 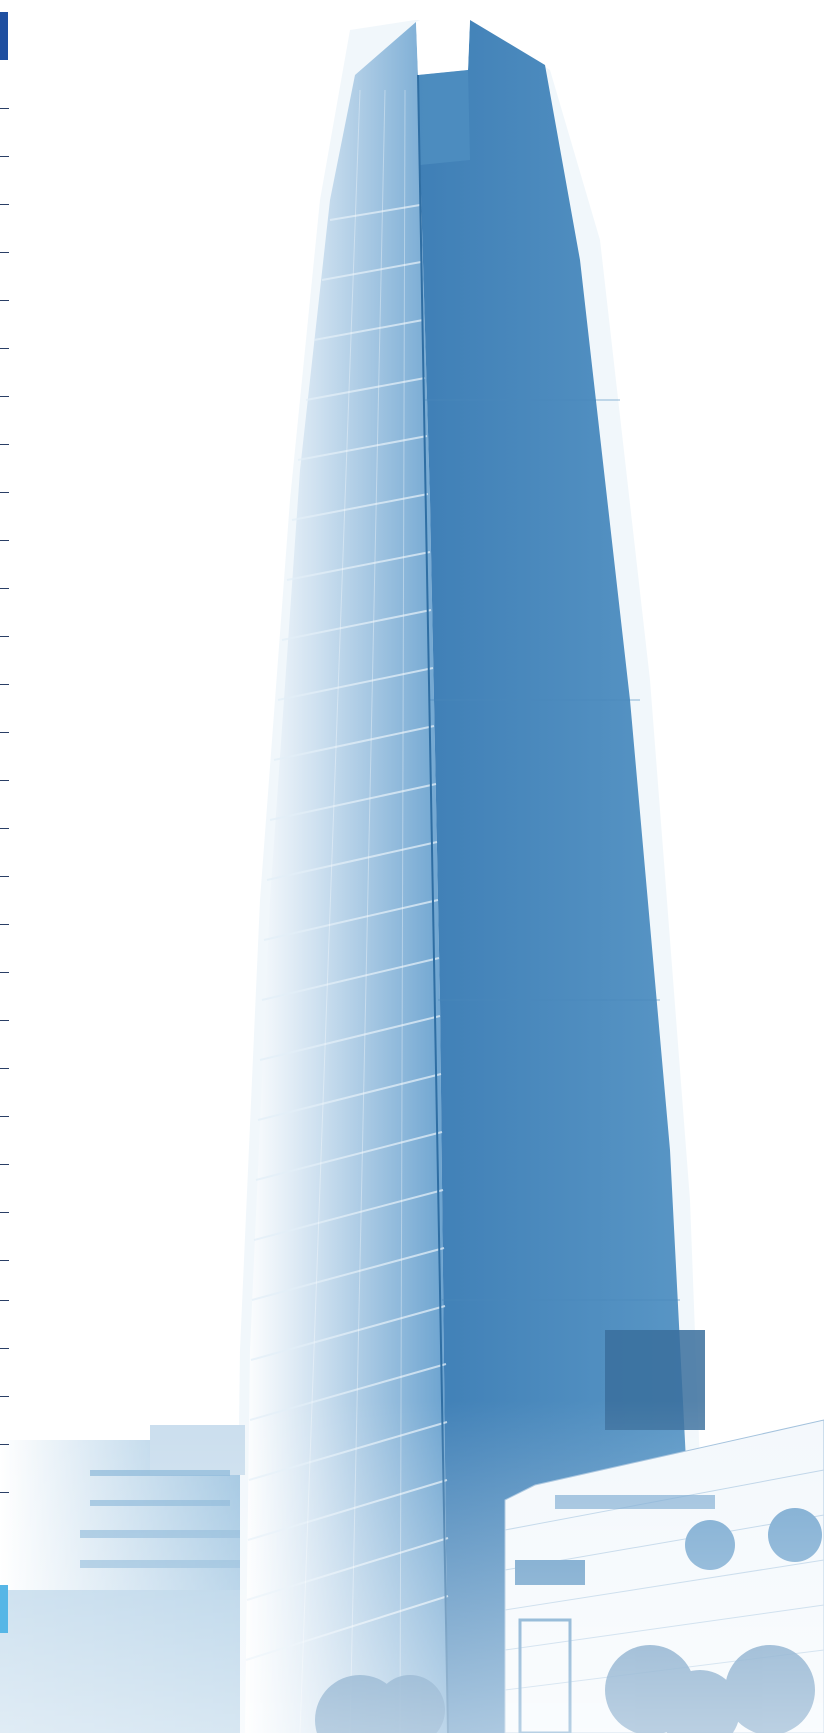 I want to click on tower-crown, so click(x=444, y=117).